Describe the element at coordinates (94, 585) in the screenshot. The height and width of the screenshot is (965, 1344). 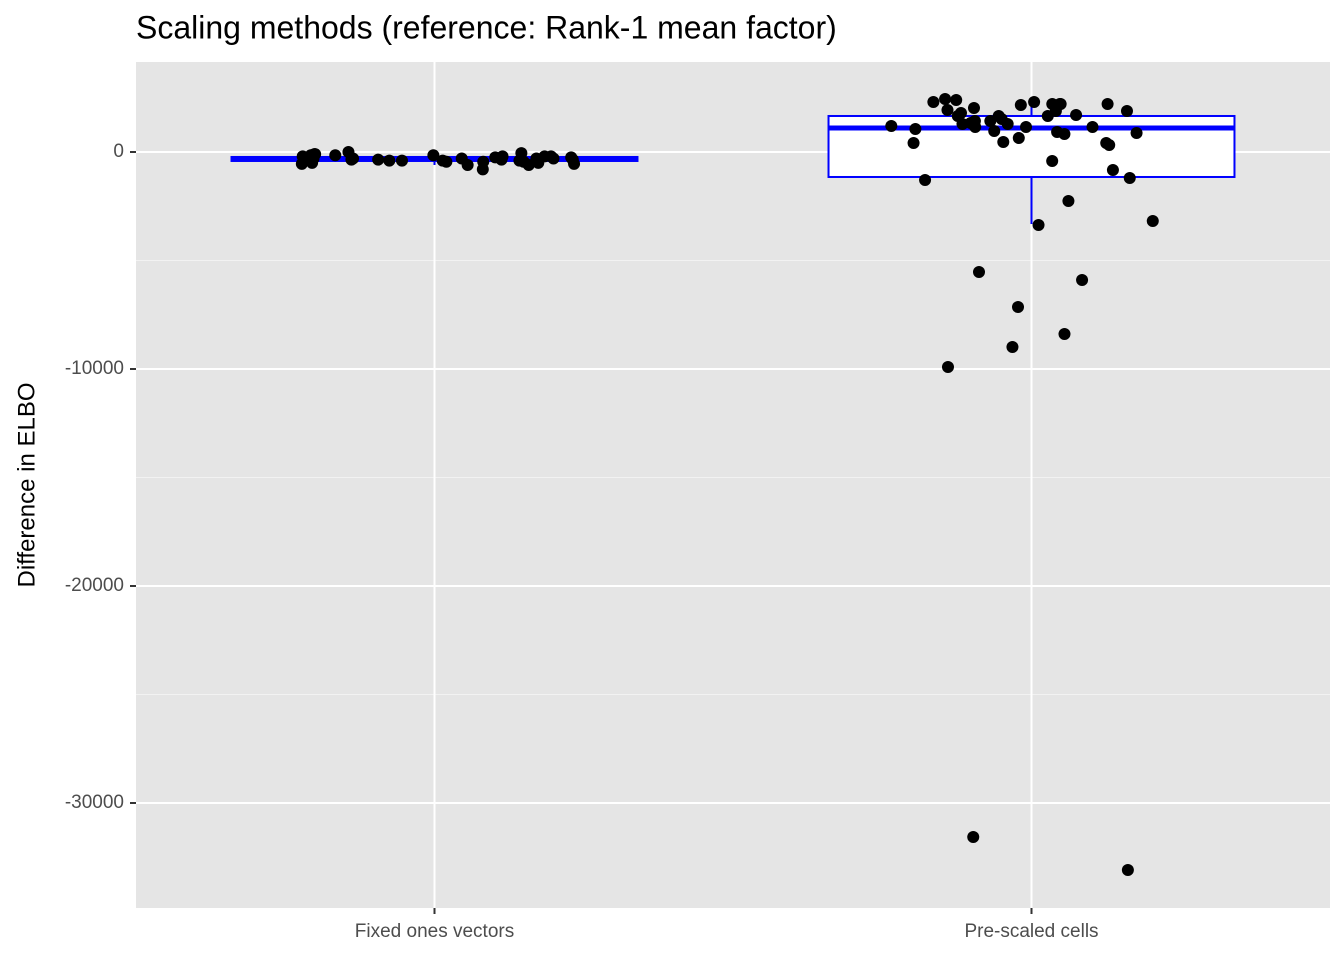
I see `y-tick-label: -20000` at that location.